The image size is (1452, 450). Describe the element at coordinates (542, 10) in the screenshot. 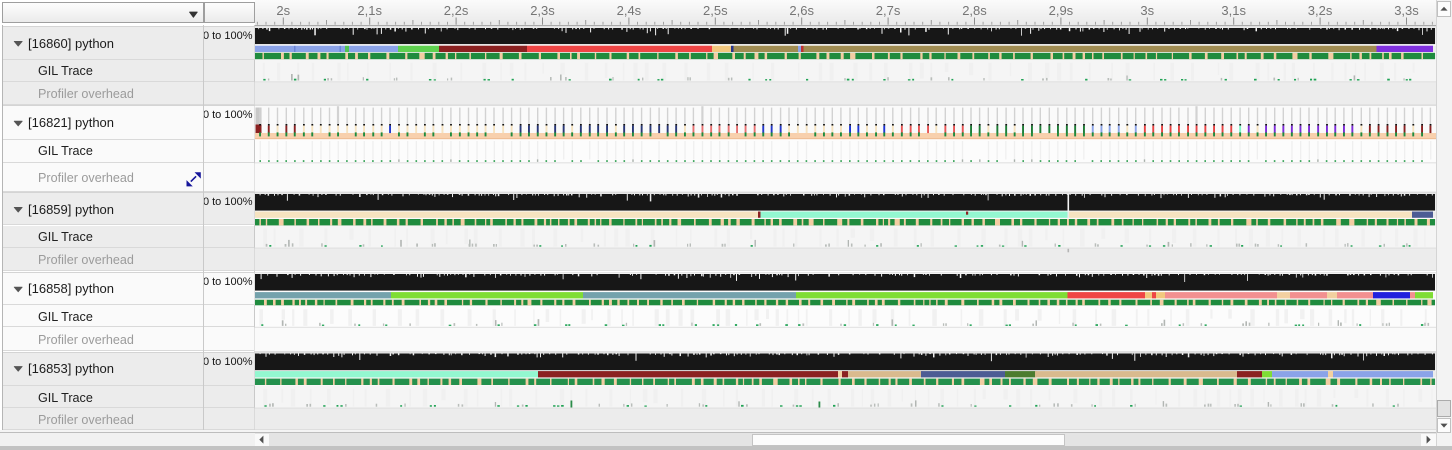

I see `svg-text: 2,3s` at that location.